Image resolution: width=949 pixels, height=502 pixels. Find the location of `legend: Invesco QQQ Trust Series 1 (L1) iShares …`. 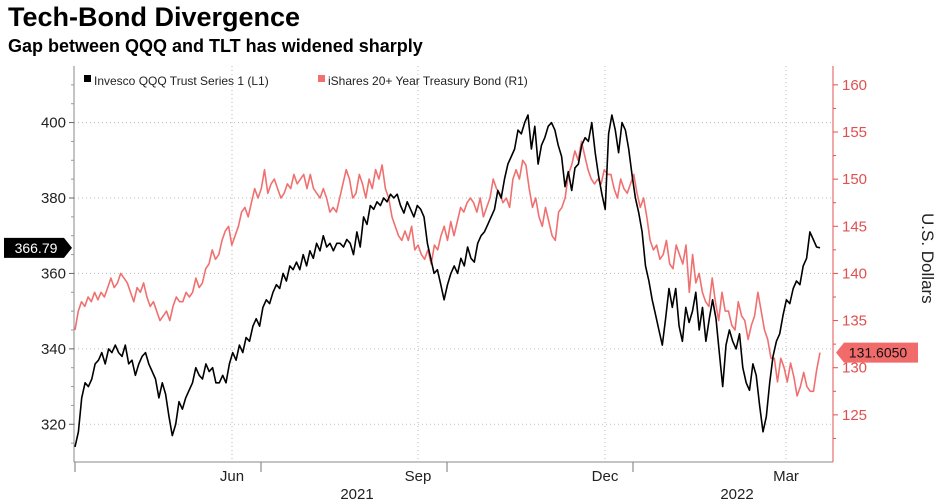

legend: Invesco QQQ Trust Series 1 (L1) iShares … is located at coordinates (306, 81).